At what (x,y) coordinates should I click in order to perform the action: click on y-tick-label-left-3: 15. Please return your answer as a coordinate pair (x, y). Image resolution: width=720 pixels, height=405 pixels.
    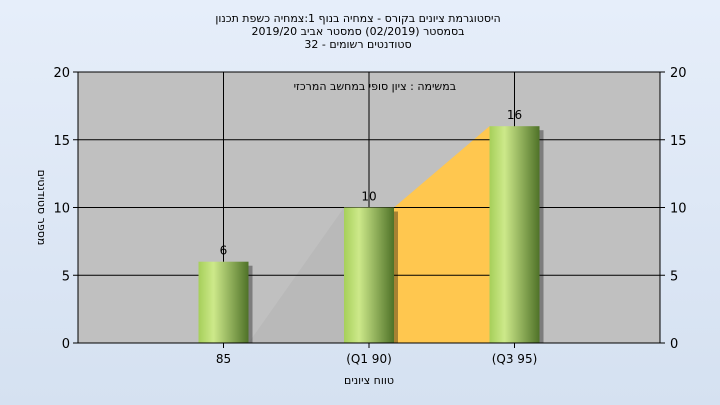
    Looking at the image, I should click on (61, 141).